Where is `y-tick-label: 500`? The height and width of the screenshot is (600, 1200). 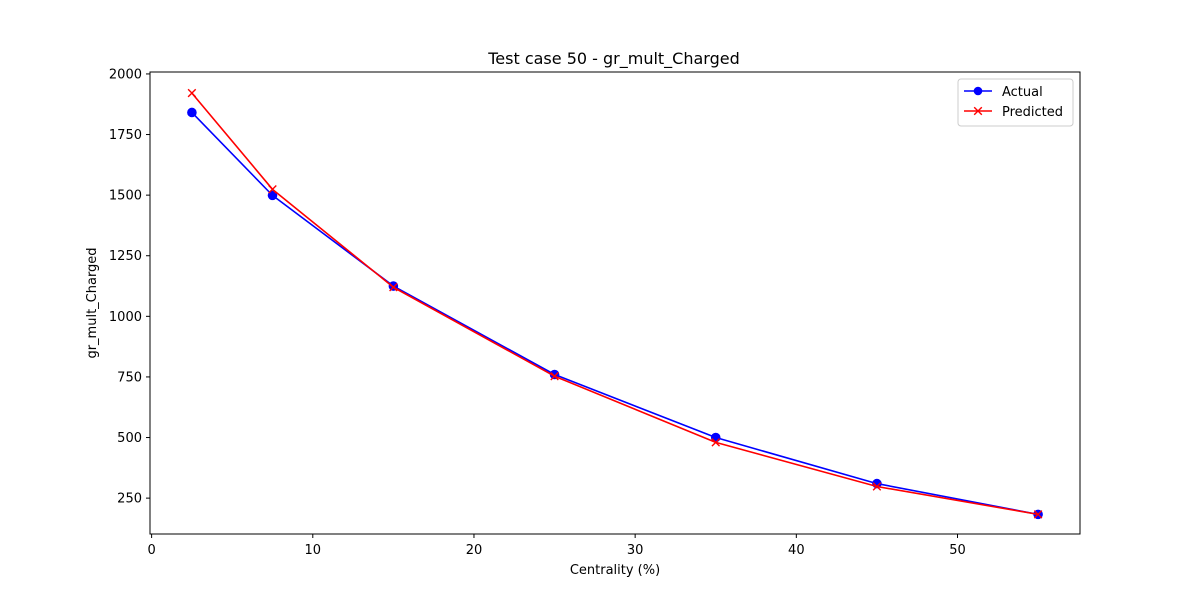
y-tick-label: 500 is located at coordinates (129, 438).